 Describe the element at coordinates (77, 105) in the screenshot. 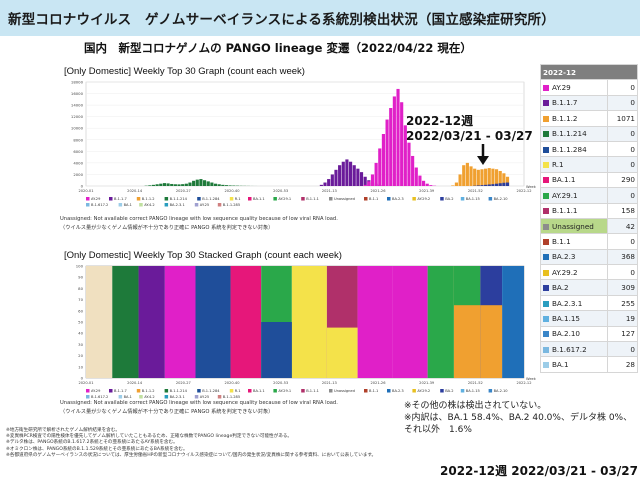

I see `y-tick-label: 14000` at that location.